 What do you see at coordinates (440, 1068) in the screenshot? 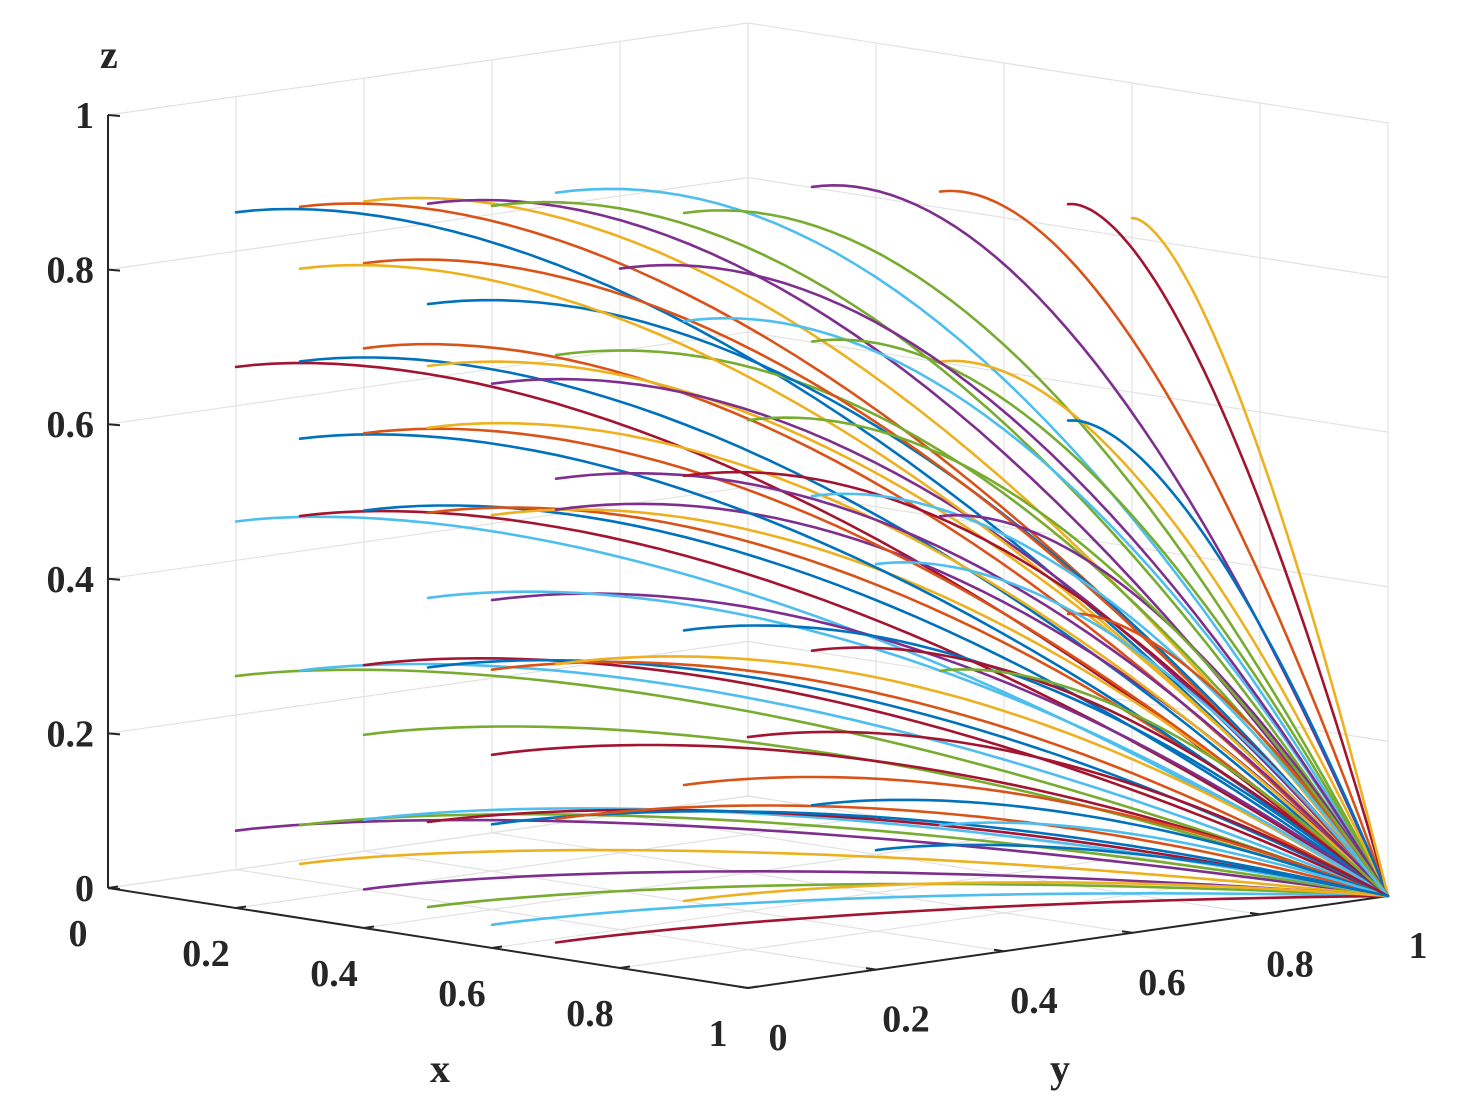
I see `x-axis-label: x` at bounding box center [440, 1068].